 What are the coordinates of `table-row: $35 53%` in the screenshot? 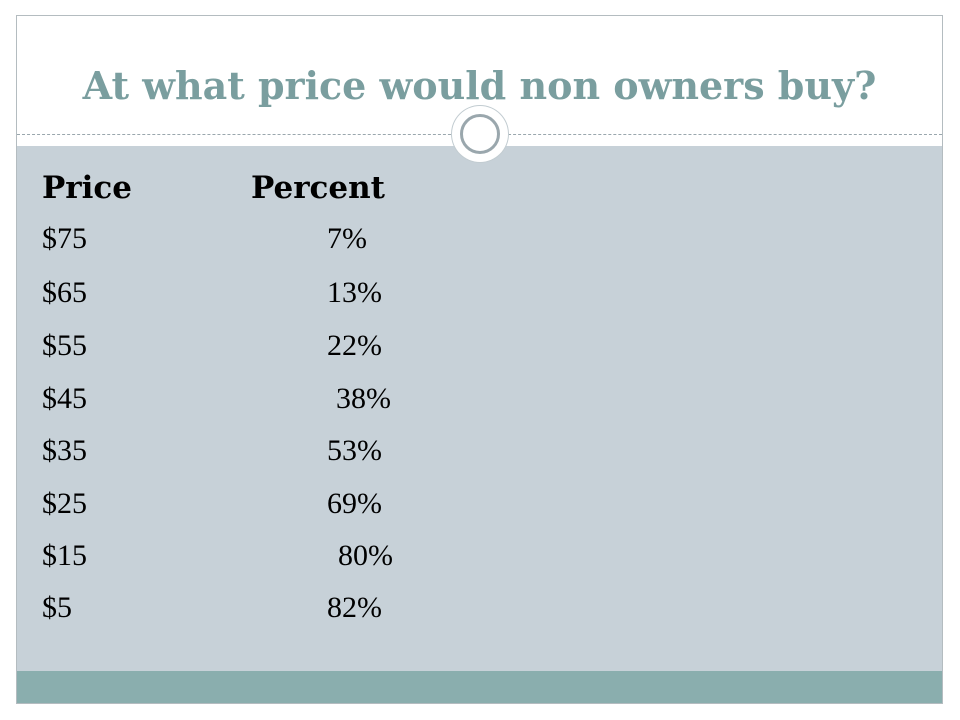 It's located at (242, 460).